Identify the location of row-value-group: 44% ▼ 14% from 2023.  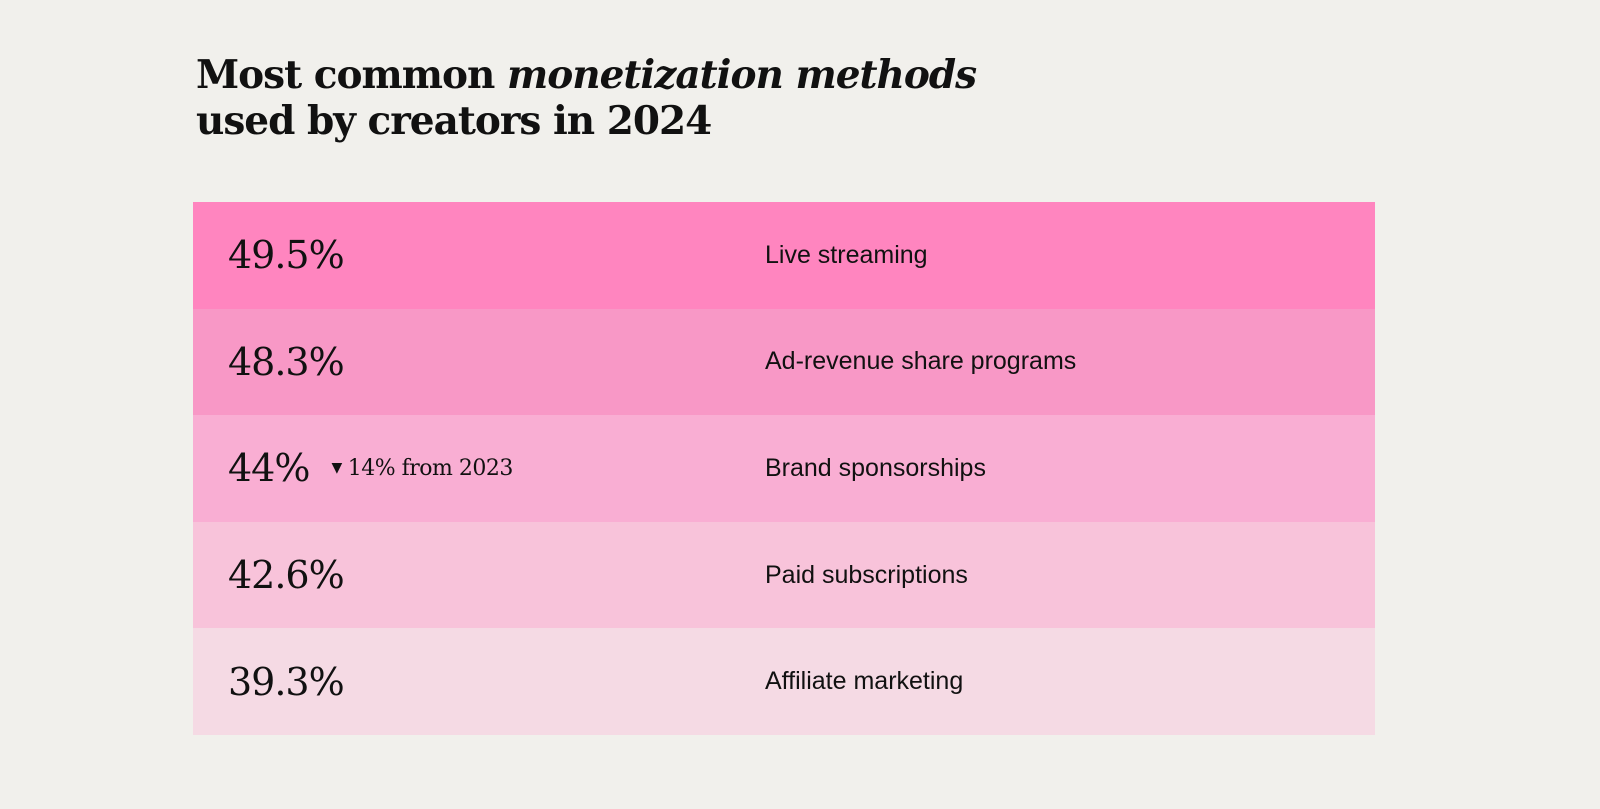
(370, 468).